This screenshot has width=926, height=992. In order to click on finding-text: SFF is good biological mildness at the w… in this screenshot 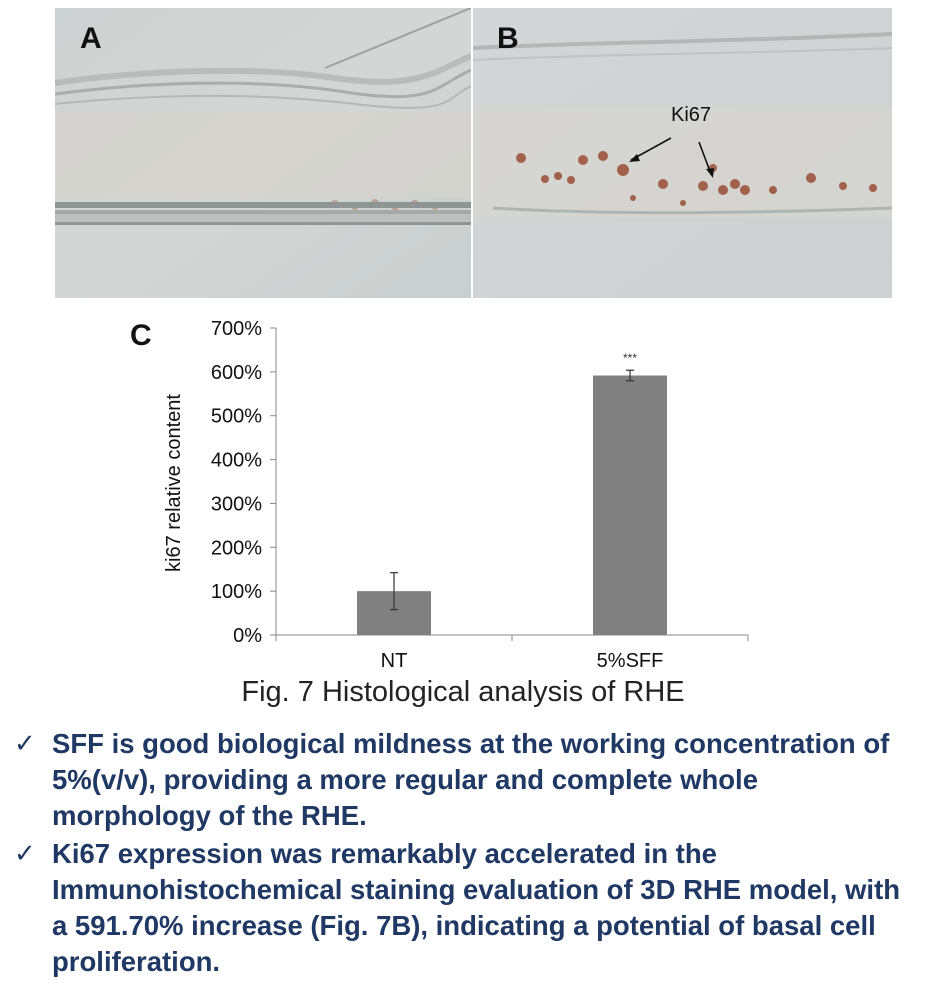, I will do `click(471, 779)`.